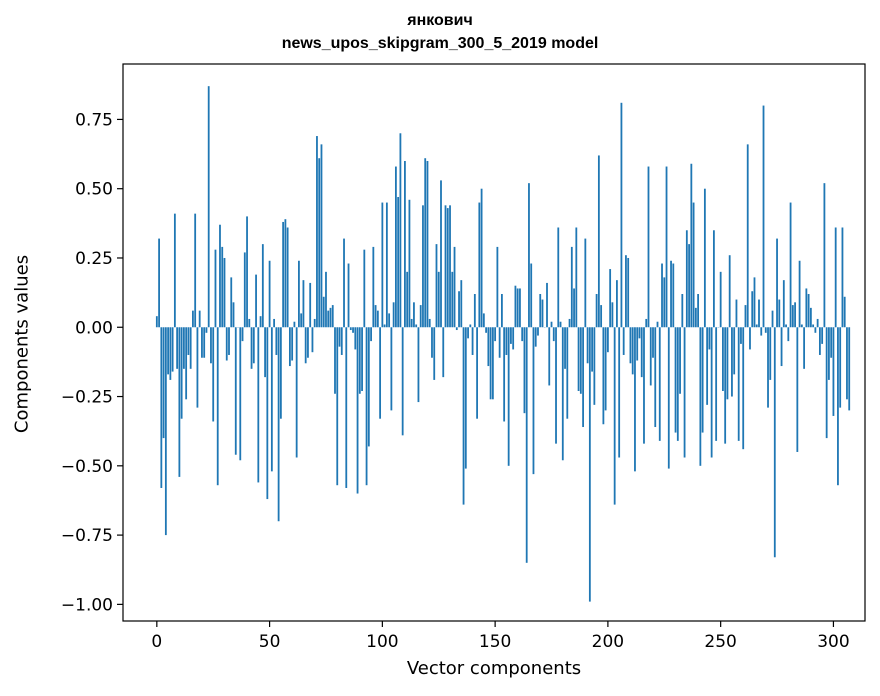 The width and height of the screenshot is (880, 696). What do you see at coordinates (87, 536) in the screenshot?
I see `y-tick-label: −0.75` at bounding box center [87, 536].